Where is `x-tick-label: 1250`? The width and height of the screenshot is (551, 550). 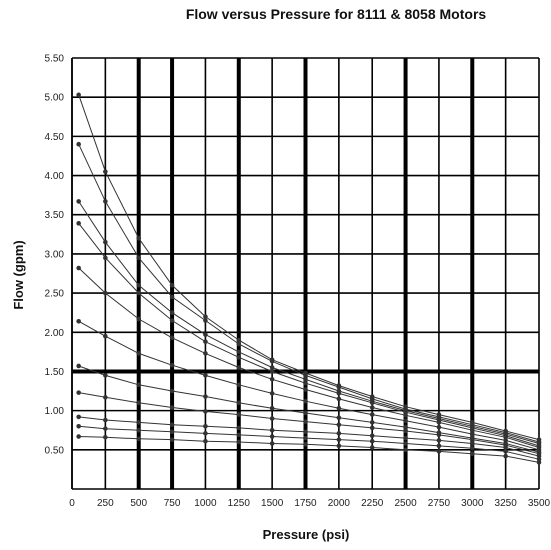
x-tick-label: 1250 is located at coordinates (239, 503).